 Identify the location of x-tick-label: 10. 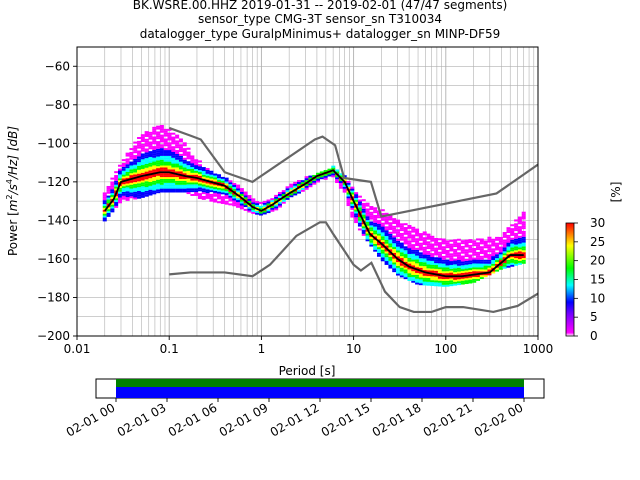
(353, 349).